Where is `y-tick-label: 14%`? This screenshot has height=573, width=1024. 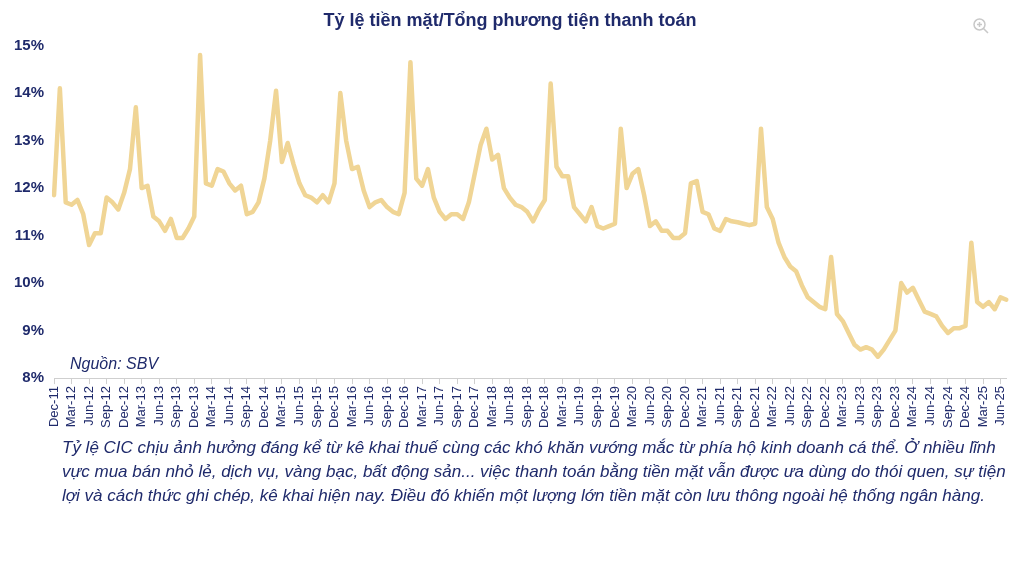
y-tick-label: 14% is located at coordinates (29, 92).